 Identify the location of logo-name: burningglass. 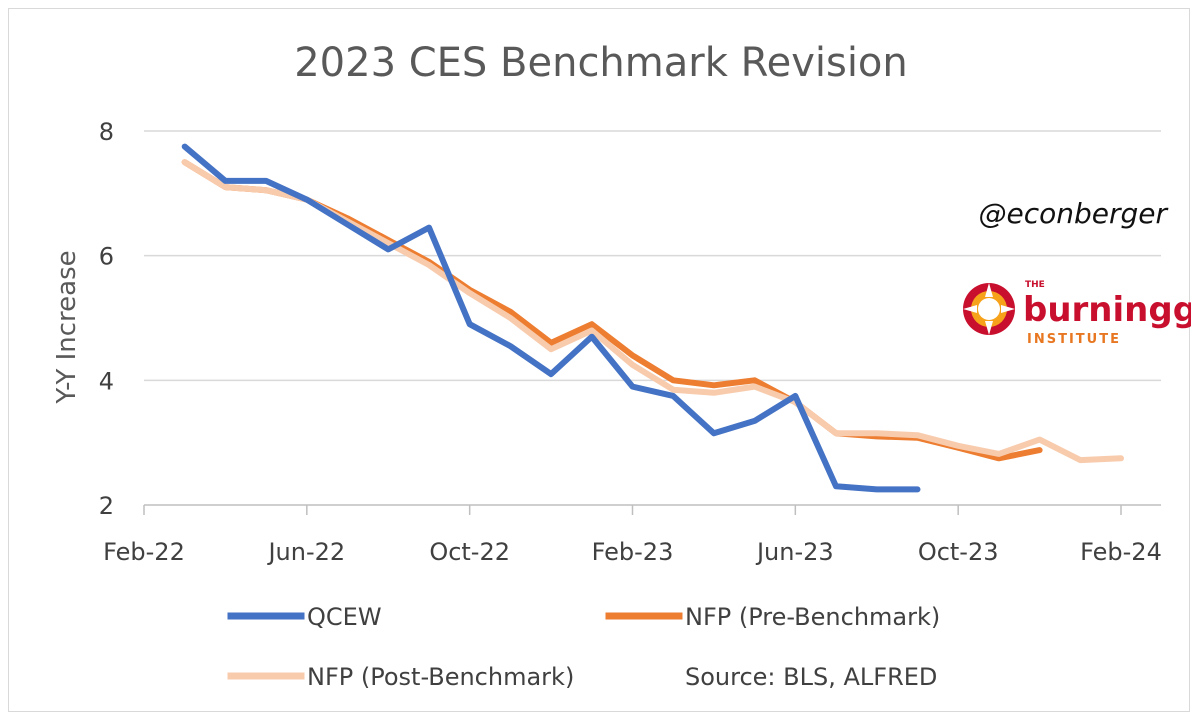
(1107, 310).